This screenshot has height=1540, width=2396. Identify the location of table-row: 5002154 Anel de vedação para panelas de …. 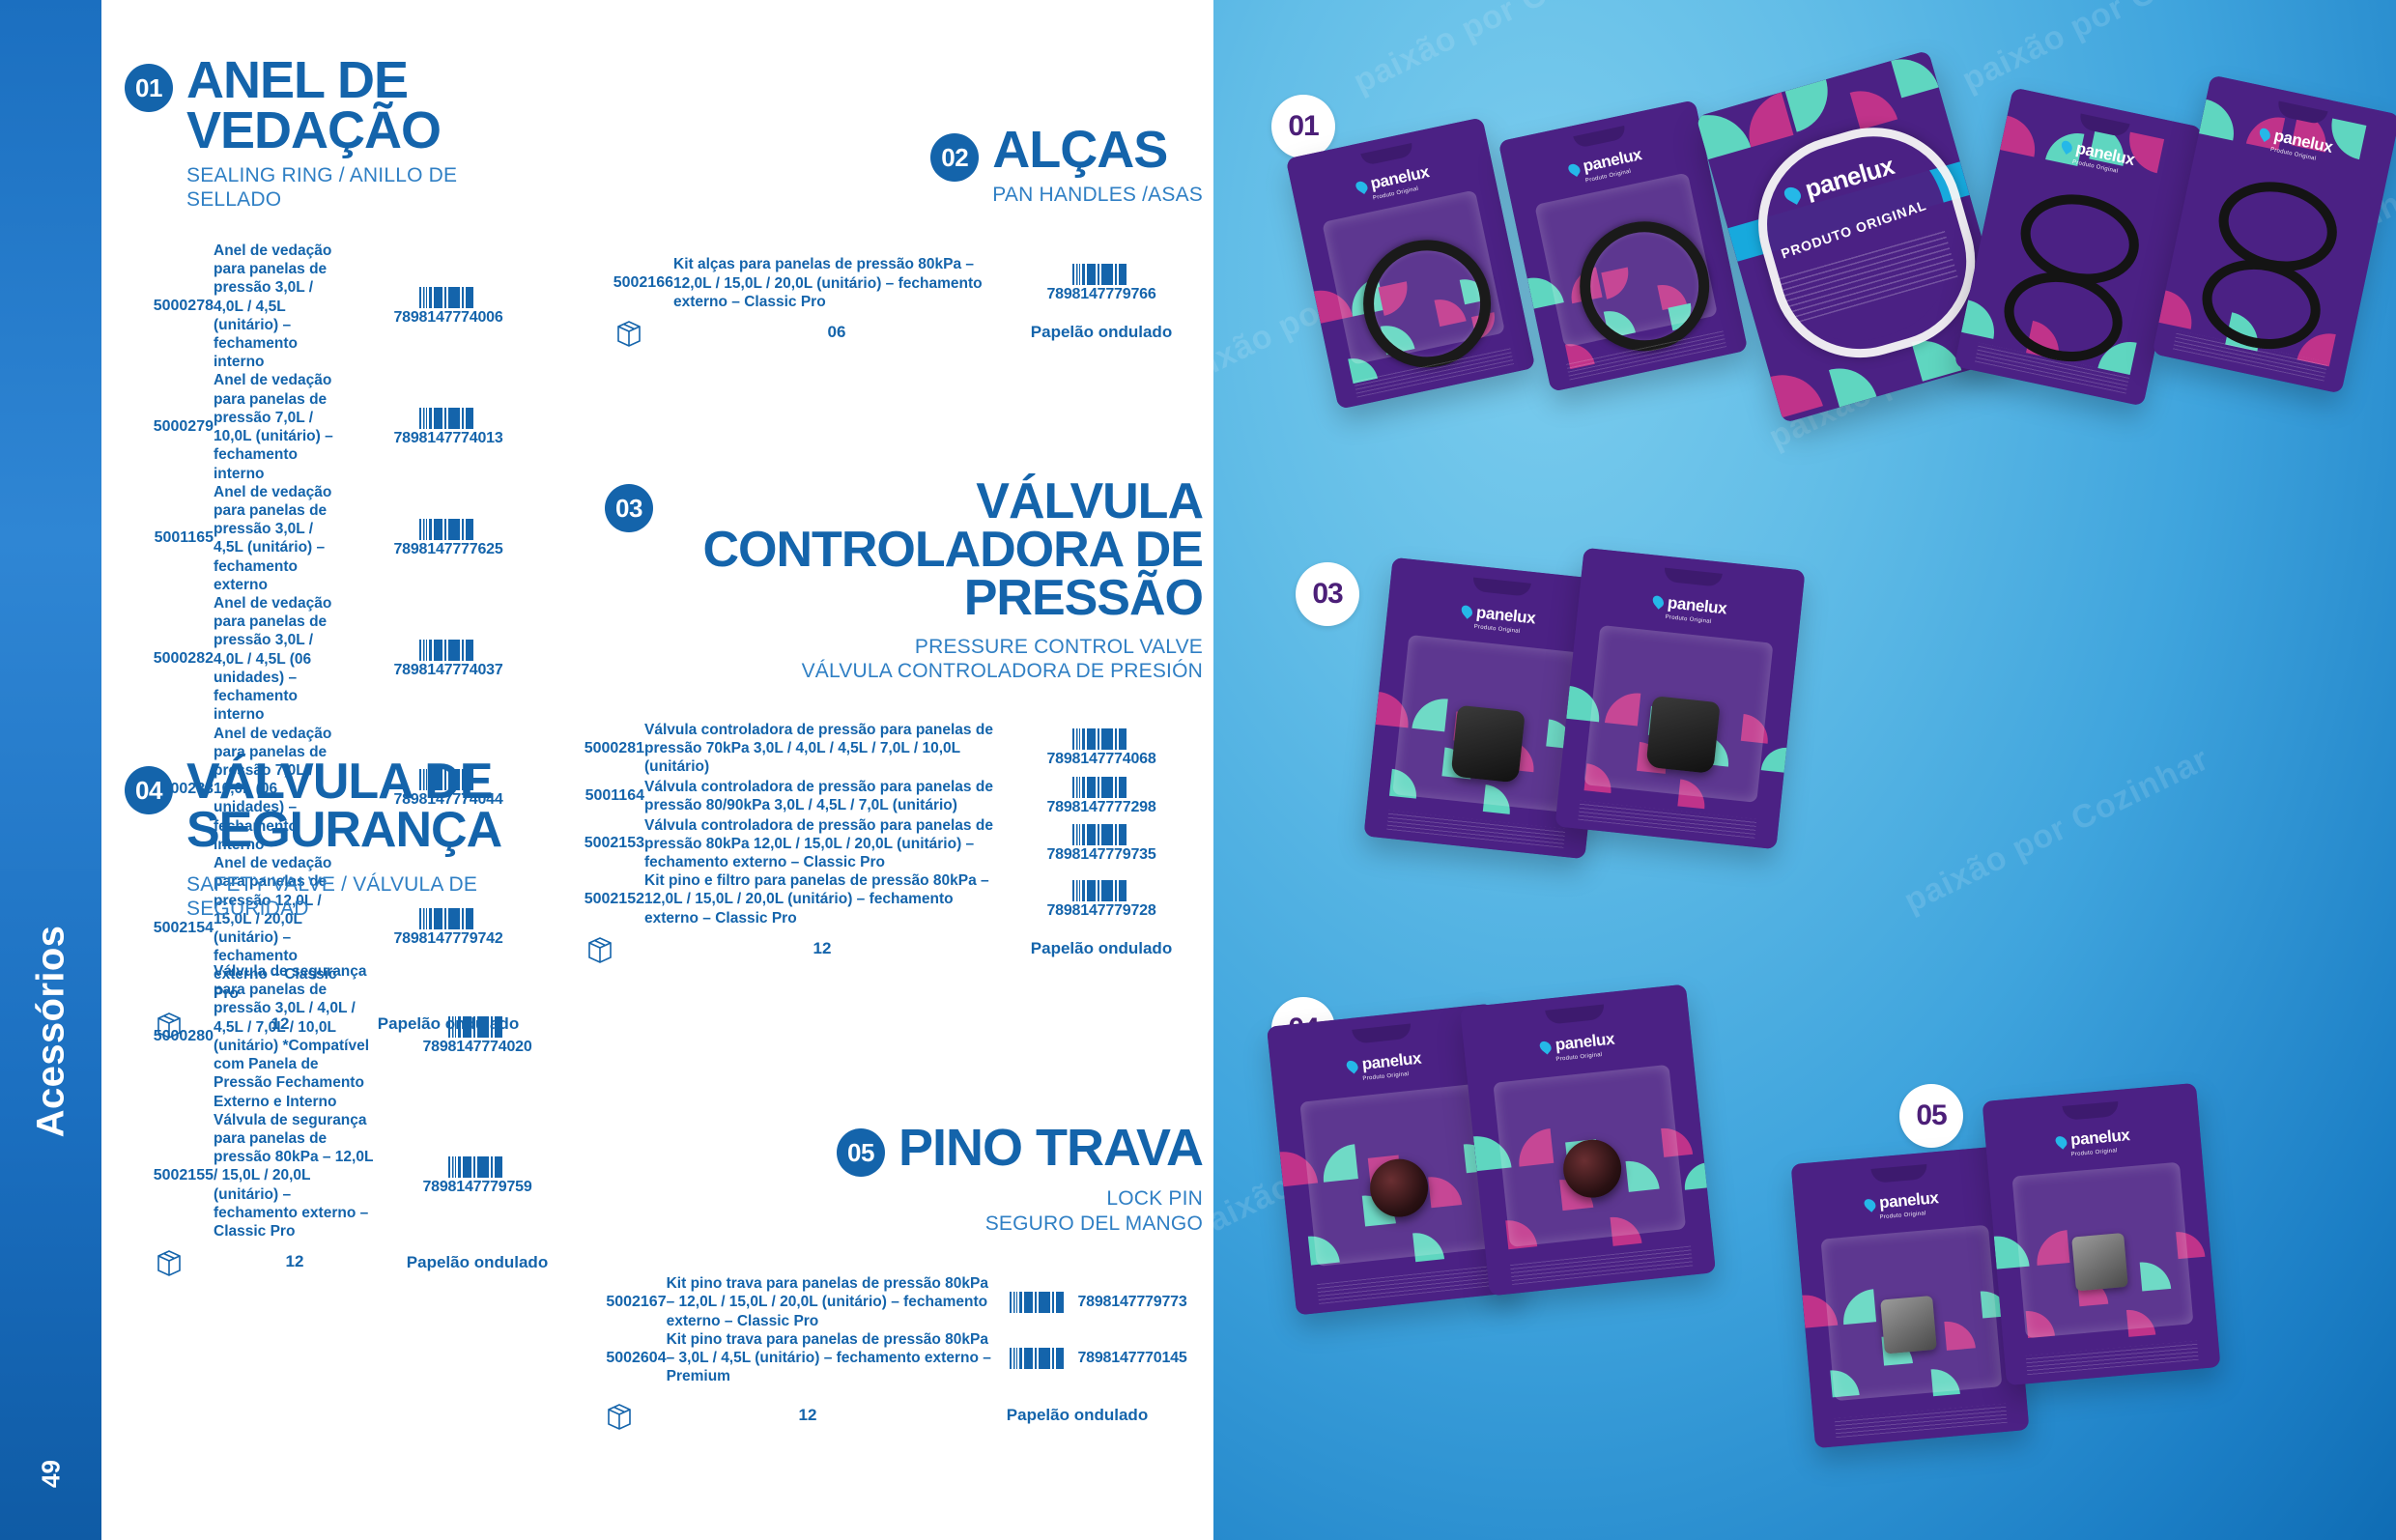
(337, 928).